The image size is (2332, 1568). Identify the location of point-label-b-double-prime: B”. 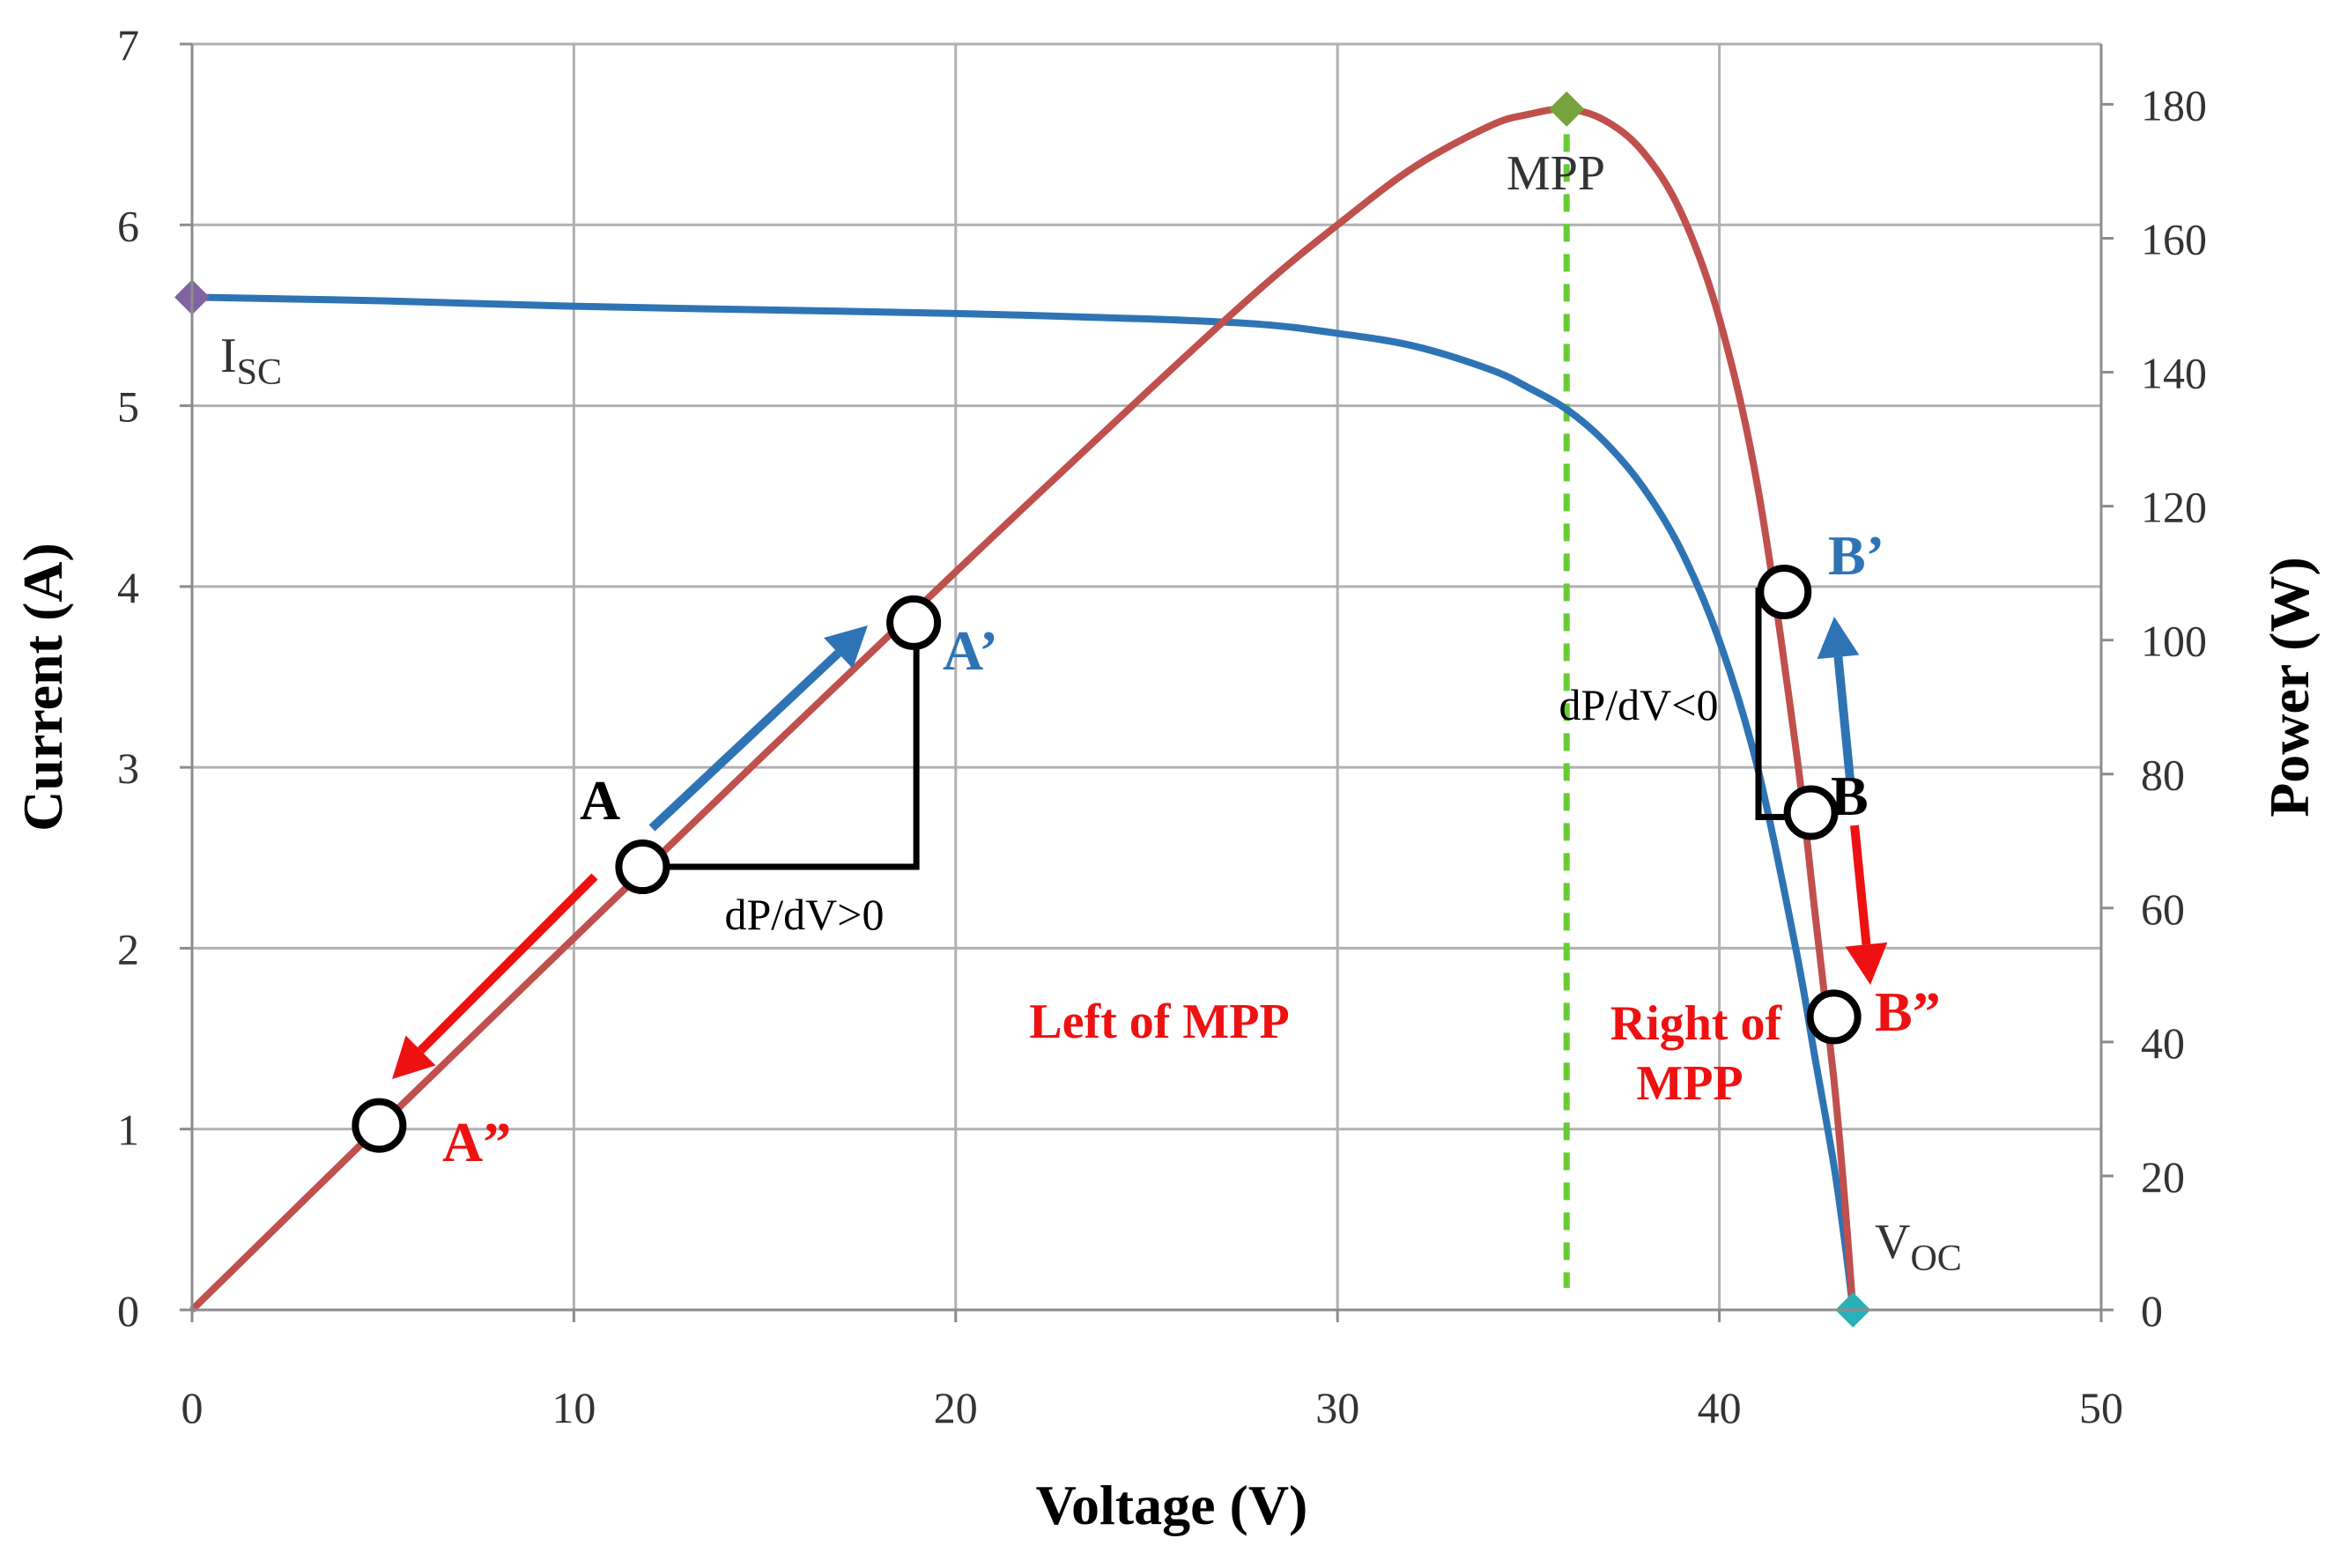
(1908, 1011).